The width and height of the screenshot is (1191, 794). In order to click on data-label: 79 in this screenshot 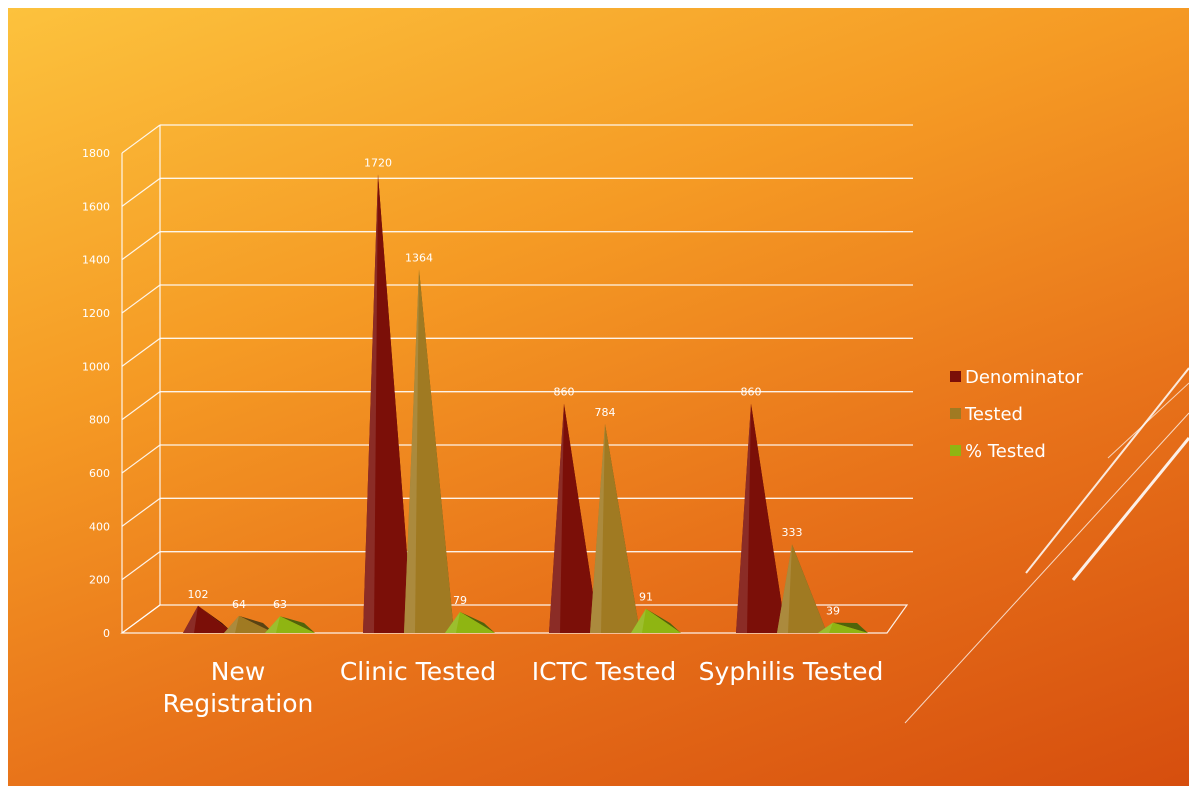, I will do `click(460, 600)`.